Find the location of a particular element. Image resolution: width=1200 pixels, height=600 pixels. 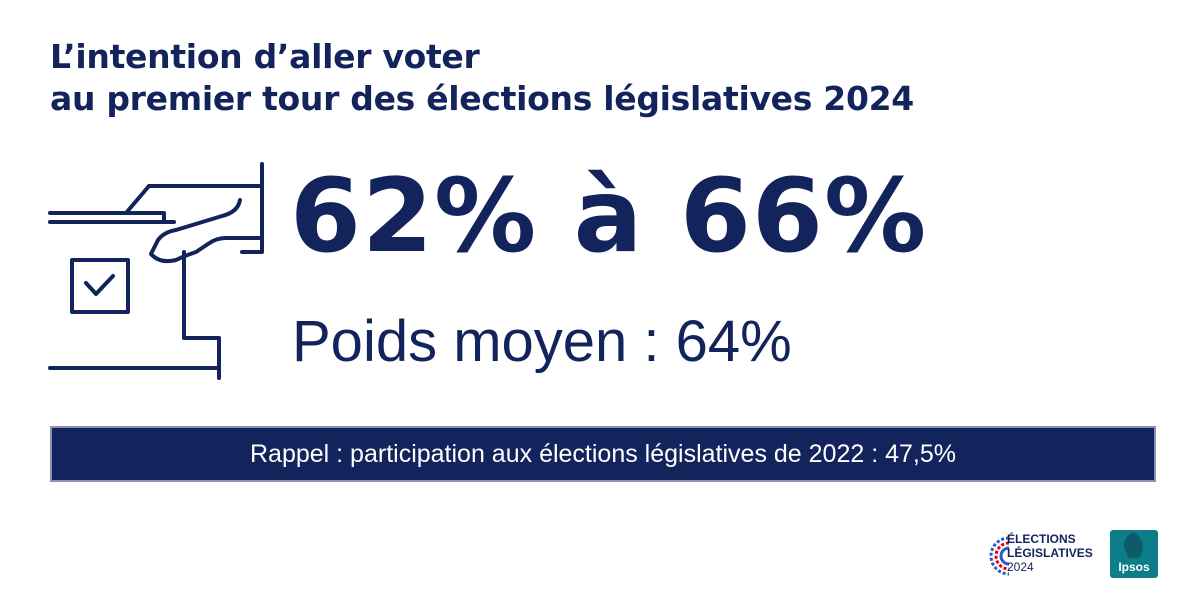

title-line-1: L’intention d’aller voter is located at coordinates (265, 56).